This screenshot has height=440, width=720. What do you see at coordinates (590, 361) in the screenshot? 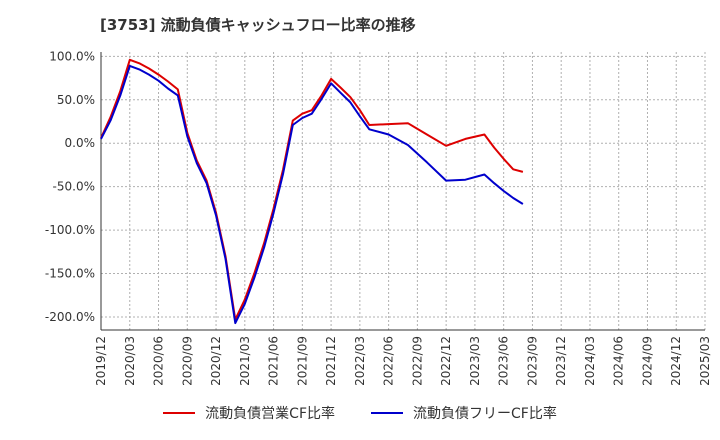
I see `x-tick-label: 2024/03` at bounding box center [590, 361].